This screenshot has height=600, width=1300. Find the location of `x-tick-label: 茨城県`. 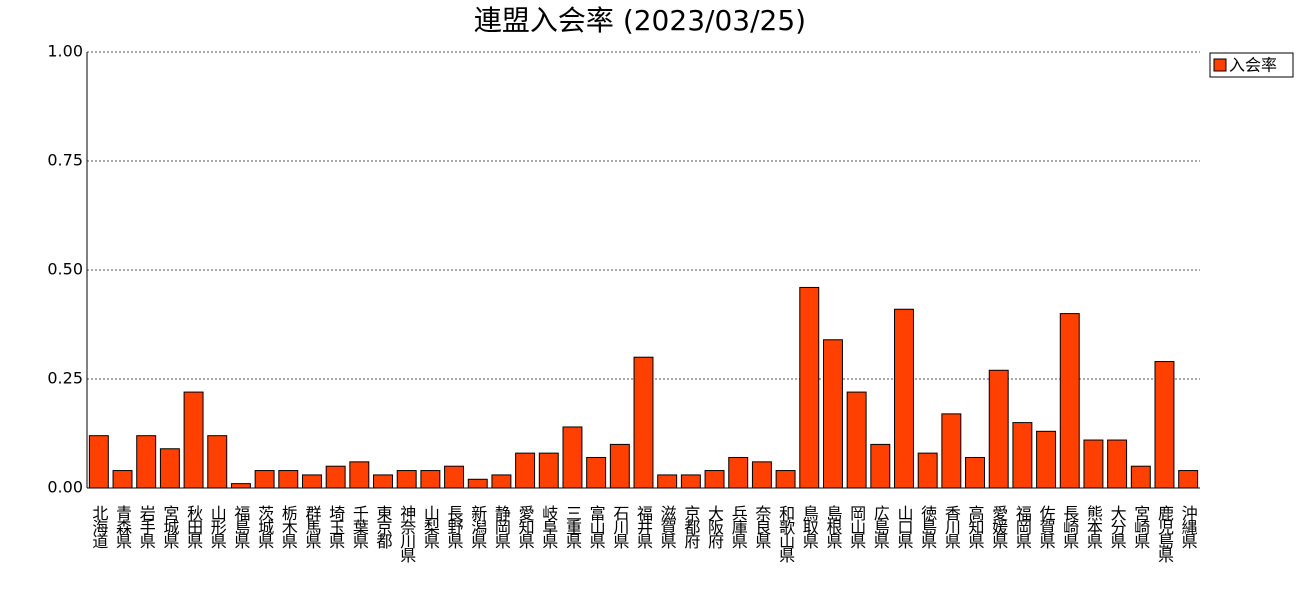

x-tick-label: 茨城県 is located at coordinates (264, 527).